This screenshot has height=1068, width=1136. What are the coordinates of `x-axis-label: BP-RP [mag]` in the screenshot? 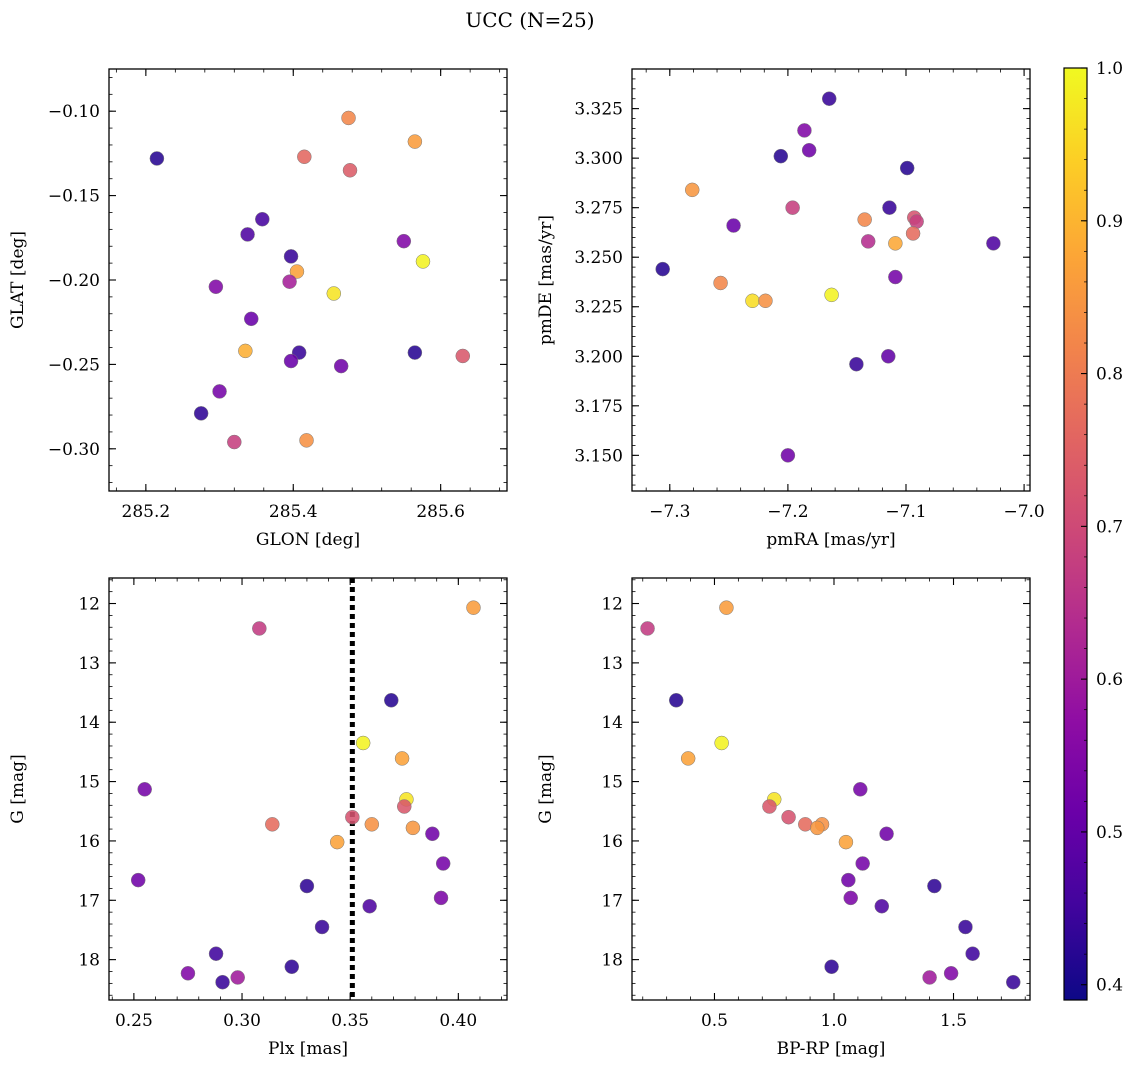 It's located at (831, 1049).